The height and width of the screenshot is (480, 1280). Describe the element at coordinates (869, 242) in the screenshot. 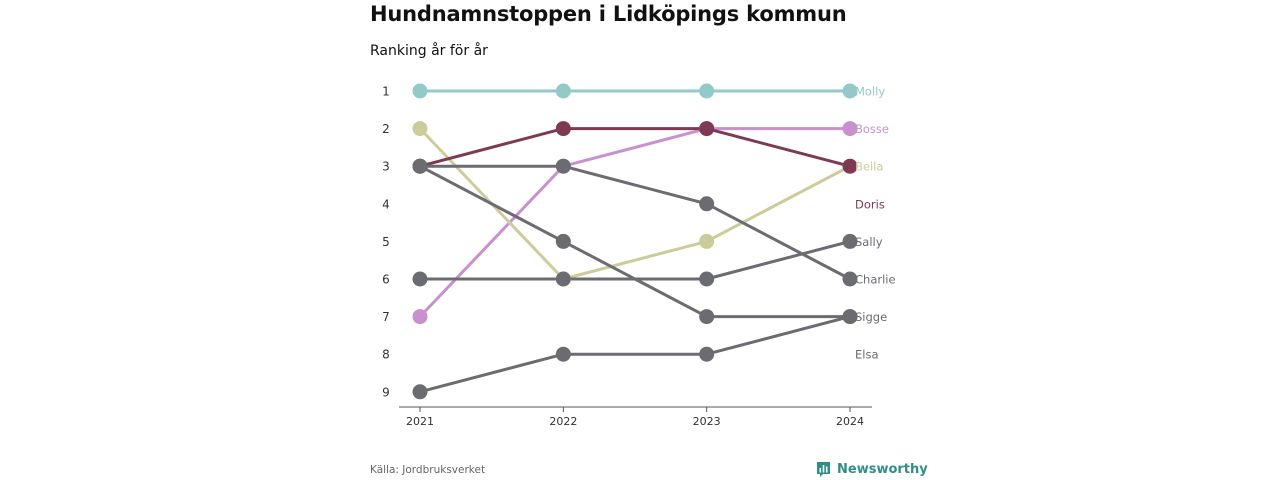

I see `end-label-sally: Sally` at that location.